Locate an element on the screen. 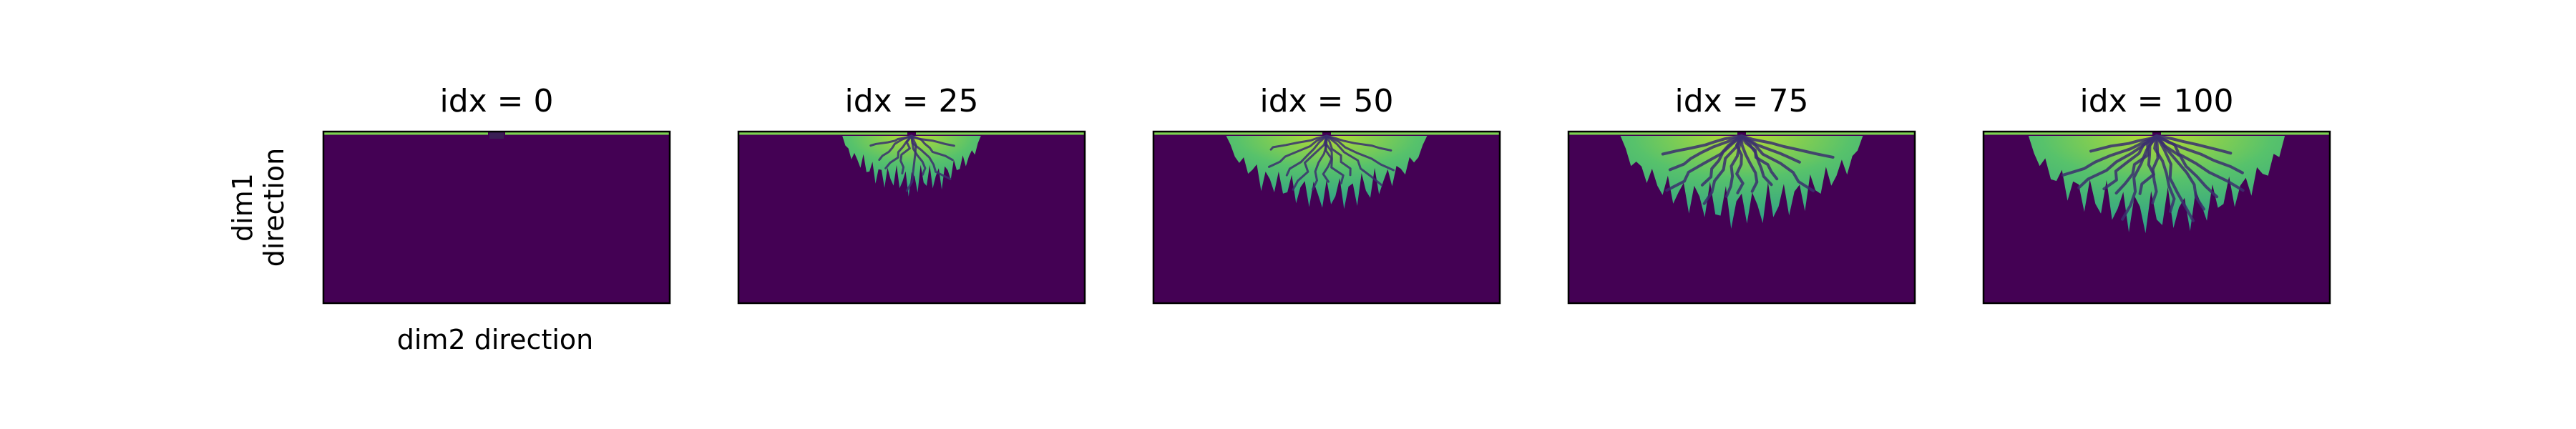 This screenshot has height=429, width=2576. xlabel: dim2 direction is located at coordinates (495, 339).